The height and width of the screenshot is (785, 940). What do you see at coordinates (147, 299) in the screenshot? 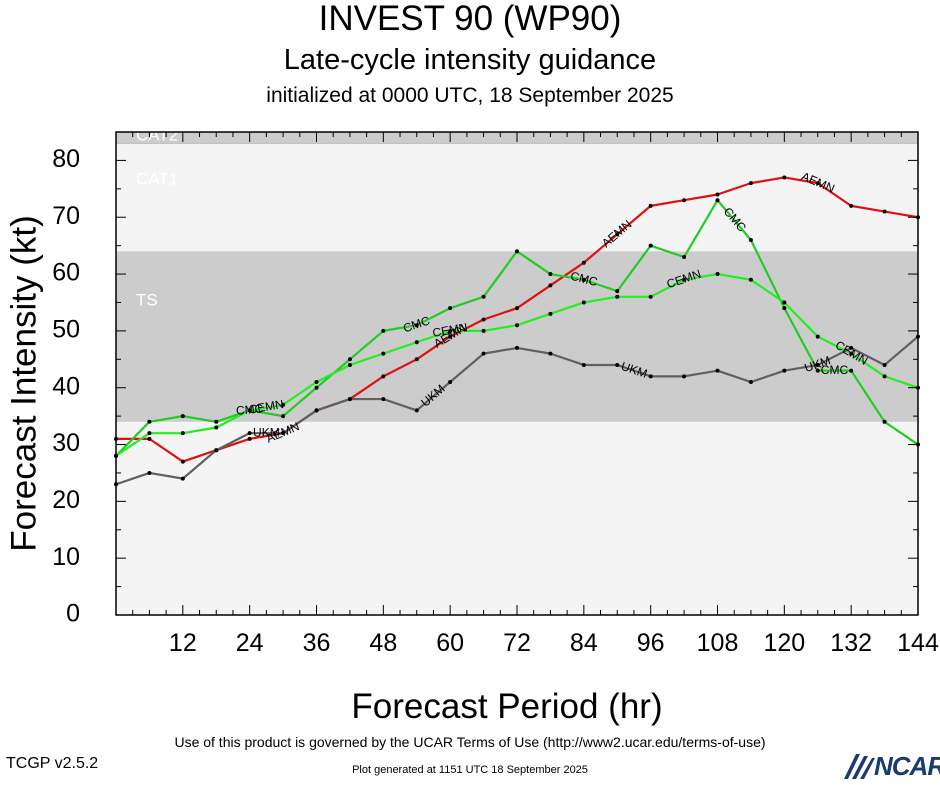
I see `band-label-ts: TS` at bounding box center [147, 299].